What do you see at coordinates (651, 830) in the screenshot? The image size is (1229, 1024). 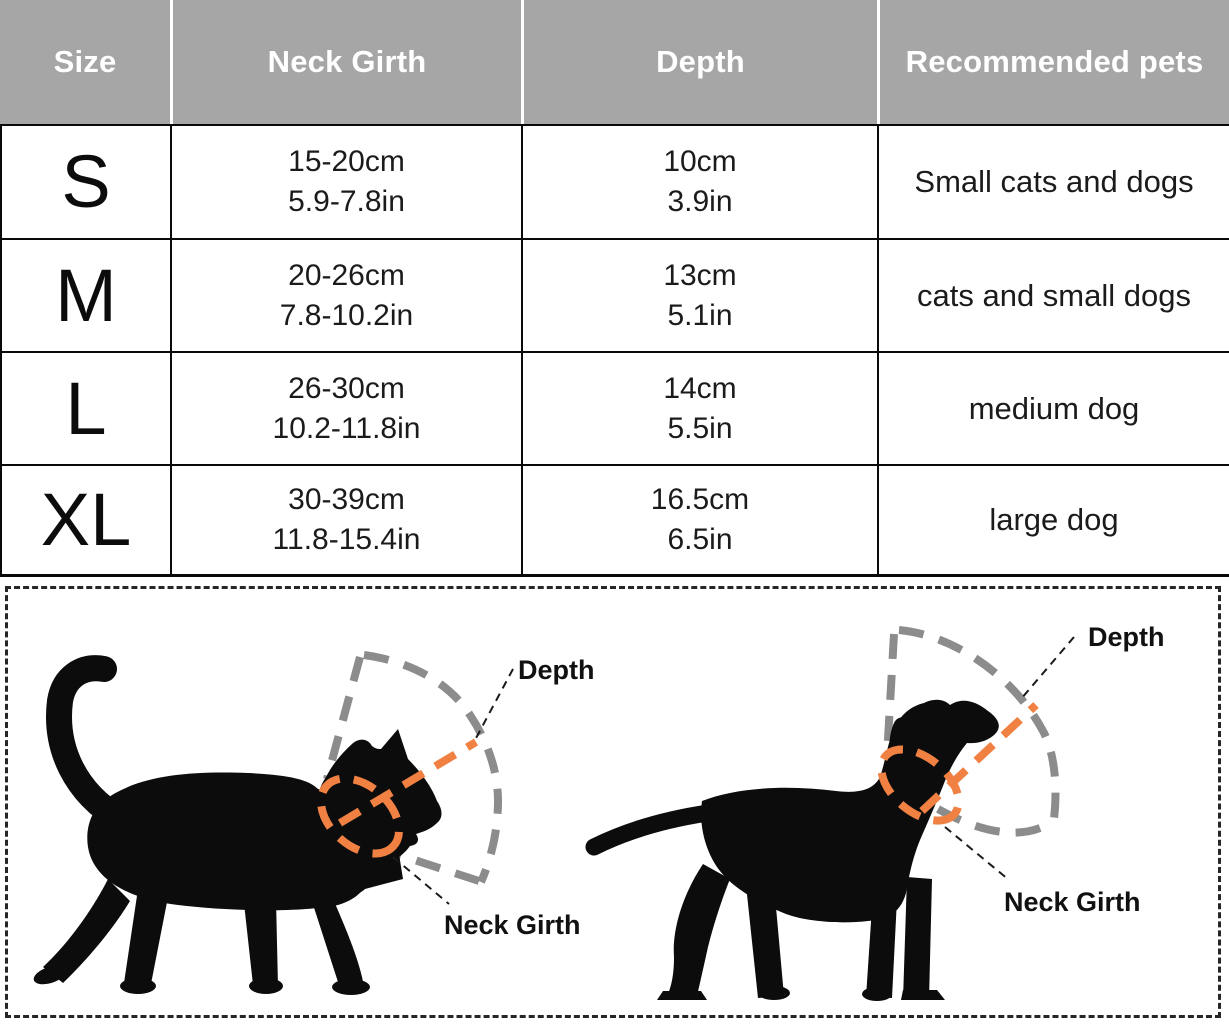 I see `dog-tail` at bounding box center [651, 830].